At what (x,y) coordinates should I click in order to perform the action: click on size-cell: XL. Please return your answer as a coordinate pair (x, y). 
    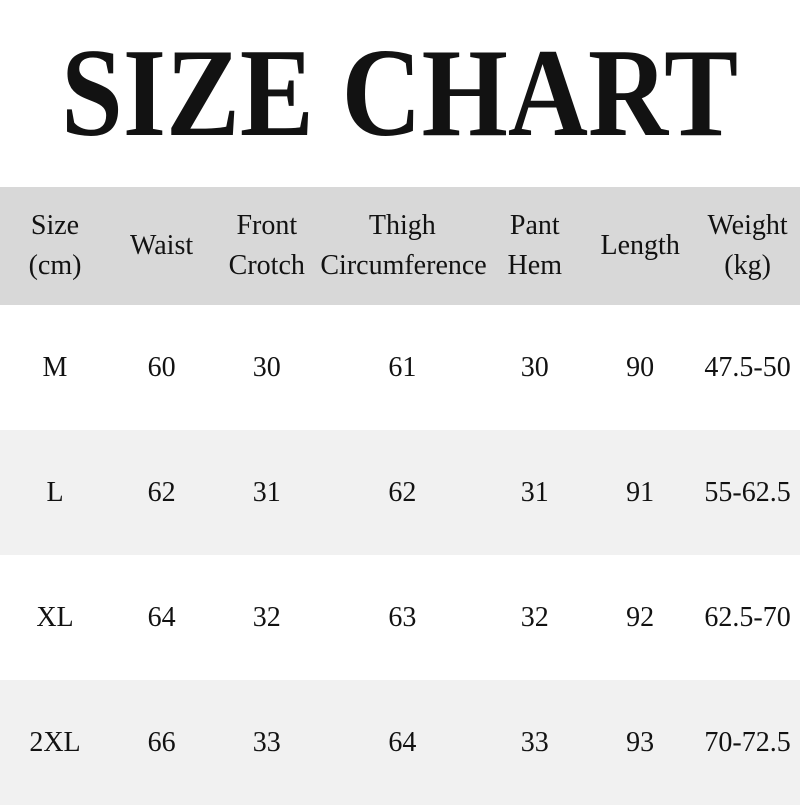
    Looking at the image, I should click on (55, 617).